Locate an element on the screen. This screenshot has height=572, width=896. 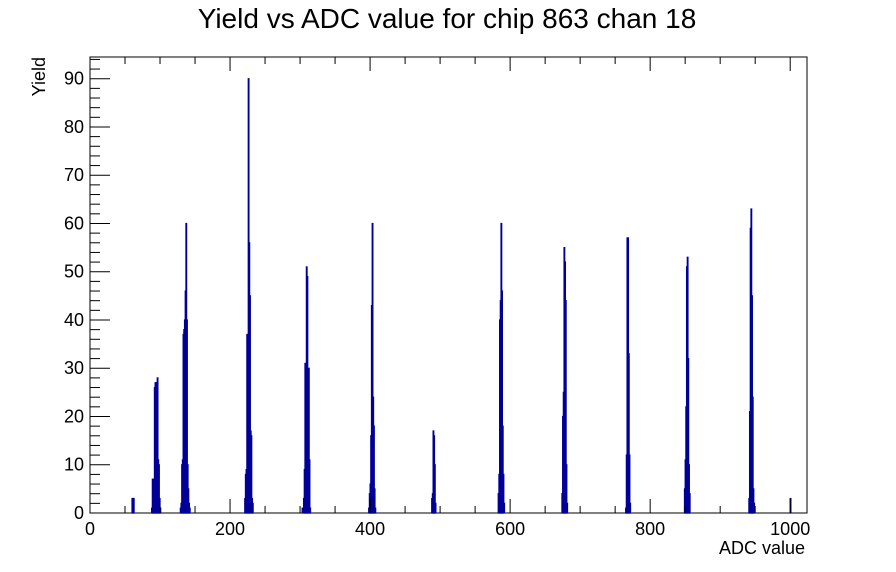
x-tick-label: 800 is located at coordinates (650, 529).